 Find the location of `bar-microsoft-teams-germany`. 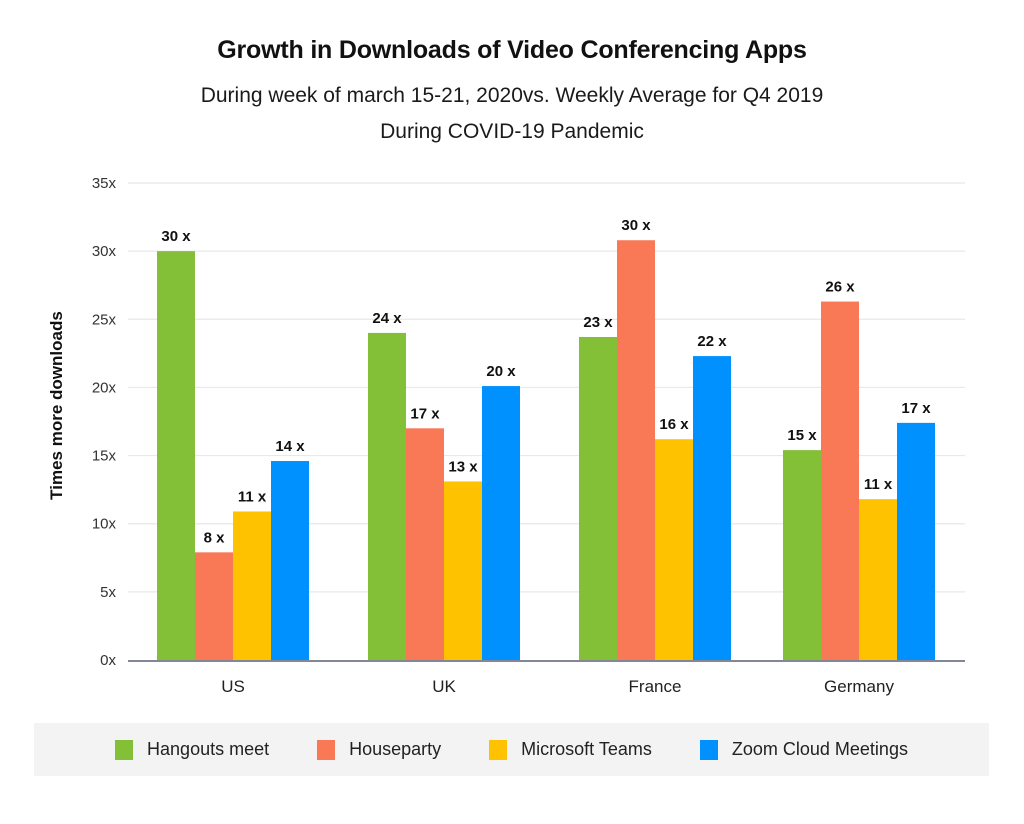

bar-microsoft-teams-germany is located at coordinates (878, 579).